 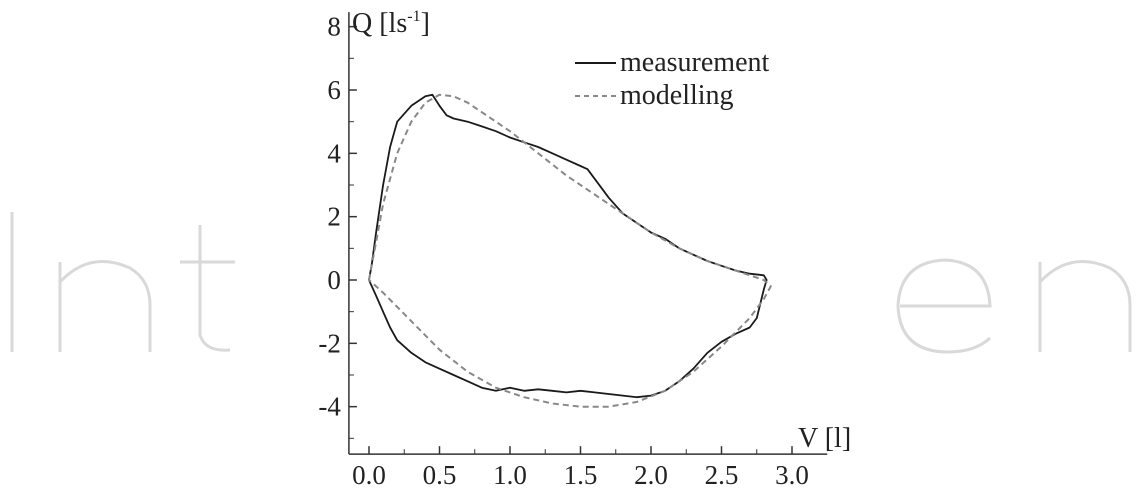 I want to click on y-tick-label: 2, so click(x=334, y=217).